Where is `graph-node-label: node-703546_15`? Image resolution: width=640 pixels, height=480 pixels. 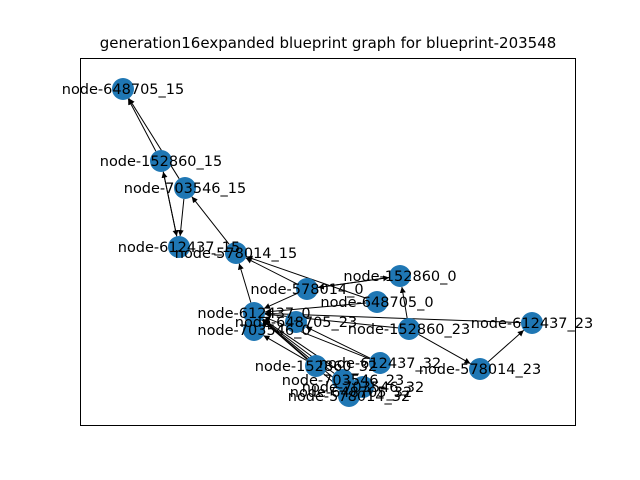
graph-node-label: node-703546_15 is located at coordinates (185, 189).